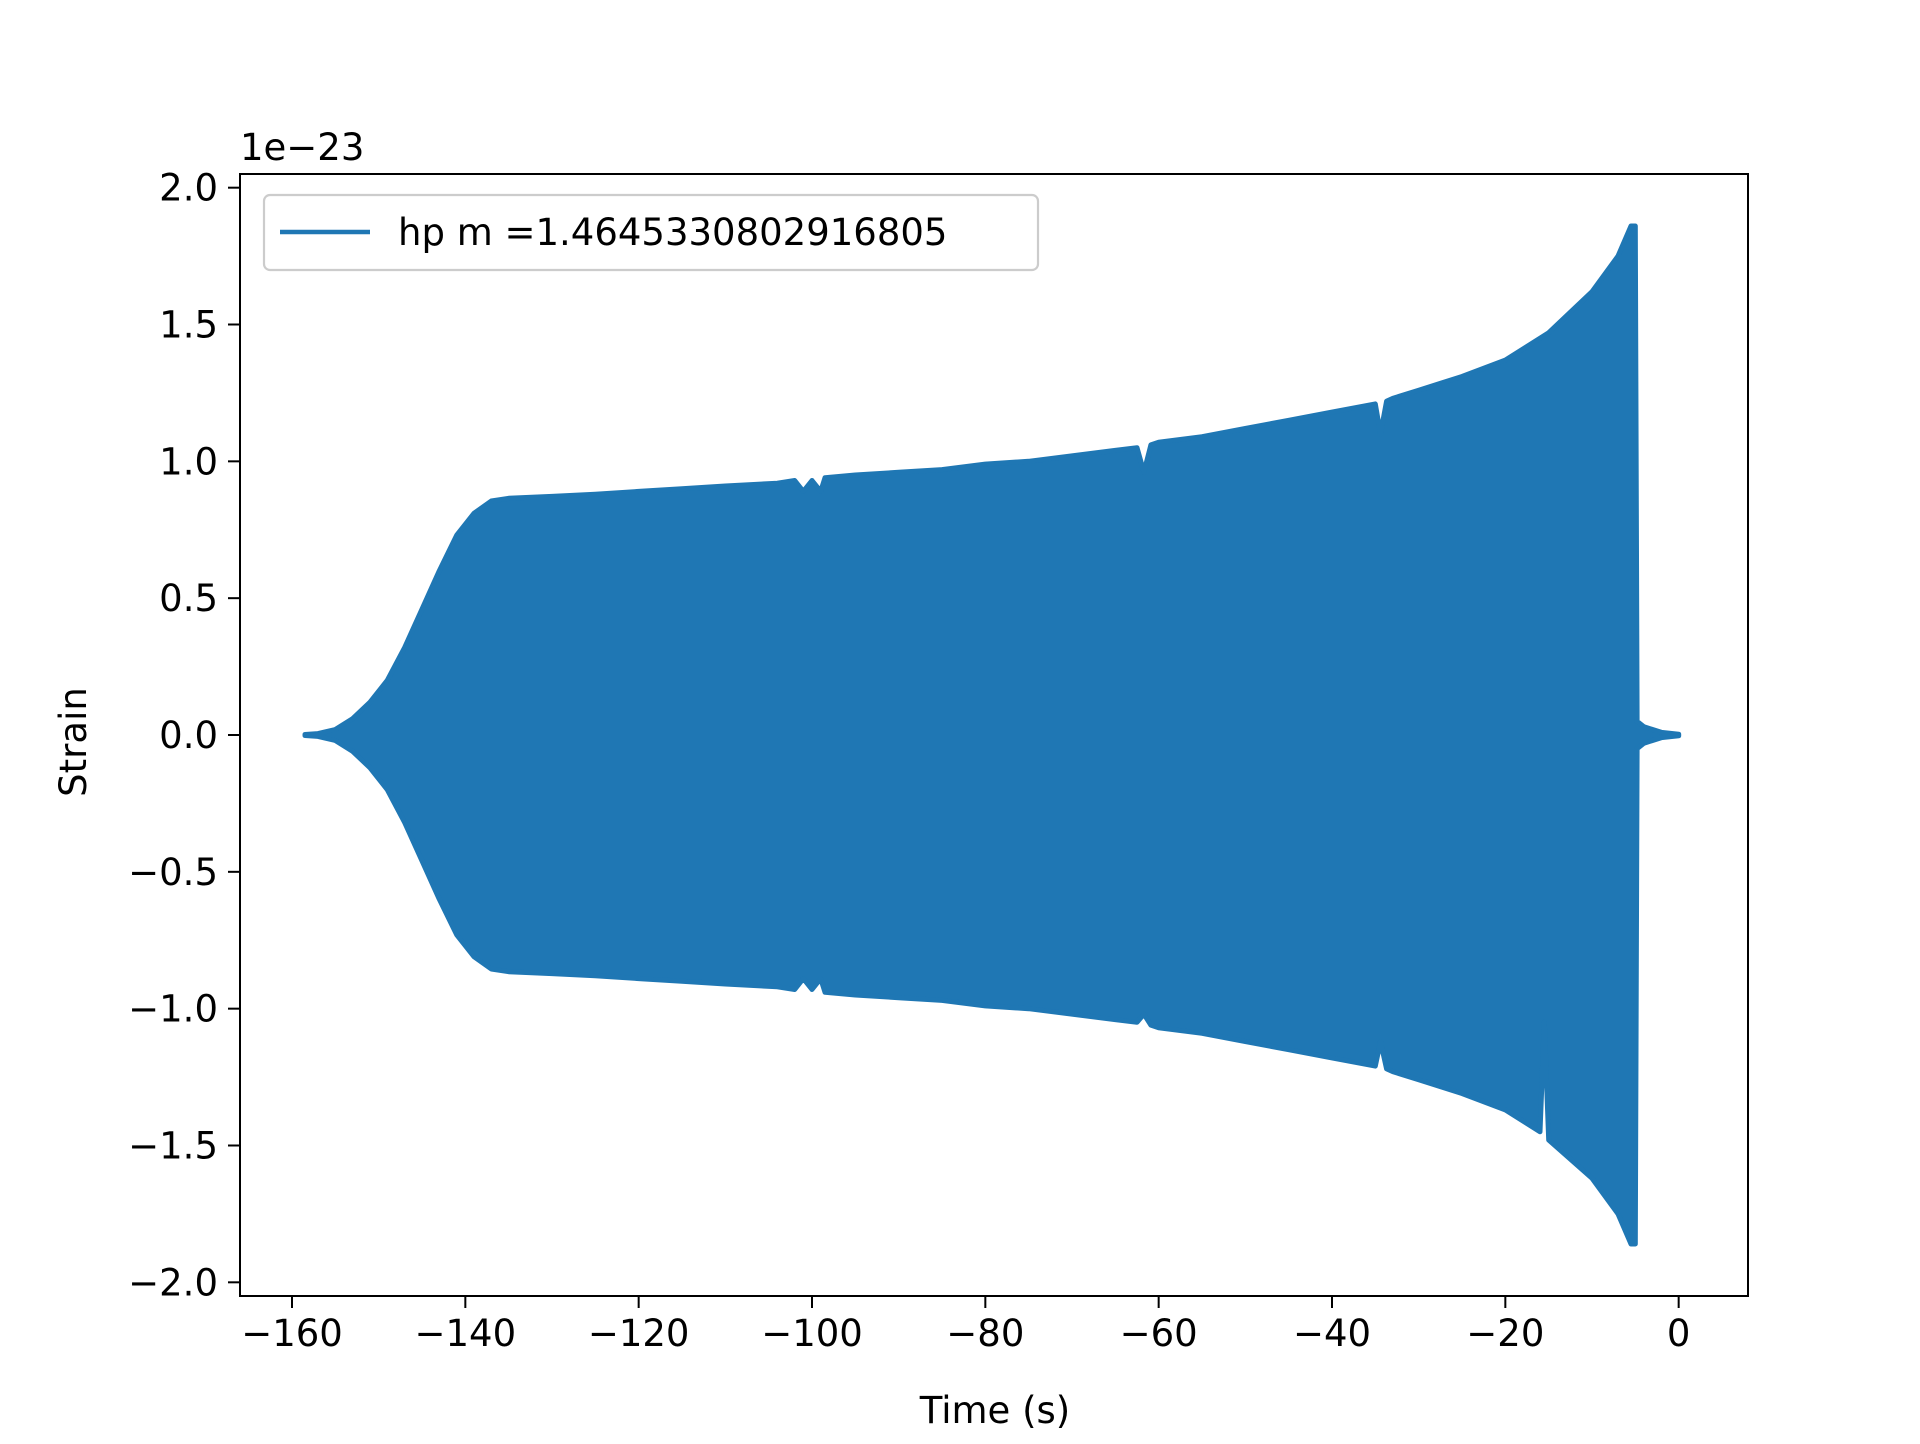 Image resolution: width=1920 pixels, height=1444 pixels. I want to click on y-tick-label: 2.0, so click(188, 188).